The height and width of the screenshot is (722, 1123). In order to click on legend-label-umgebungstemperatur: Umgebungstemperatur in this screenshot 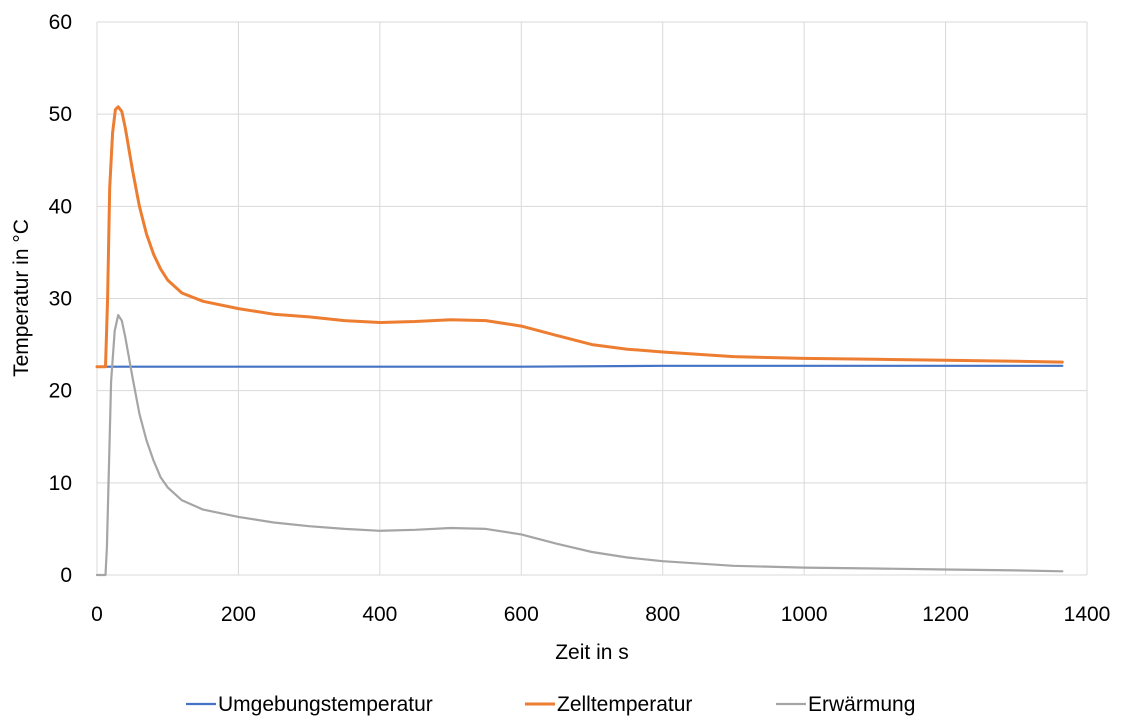, I will do `click(325, 704)`.